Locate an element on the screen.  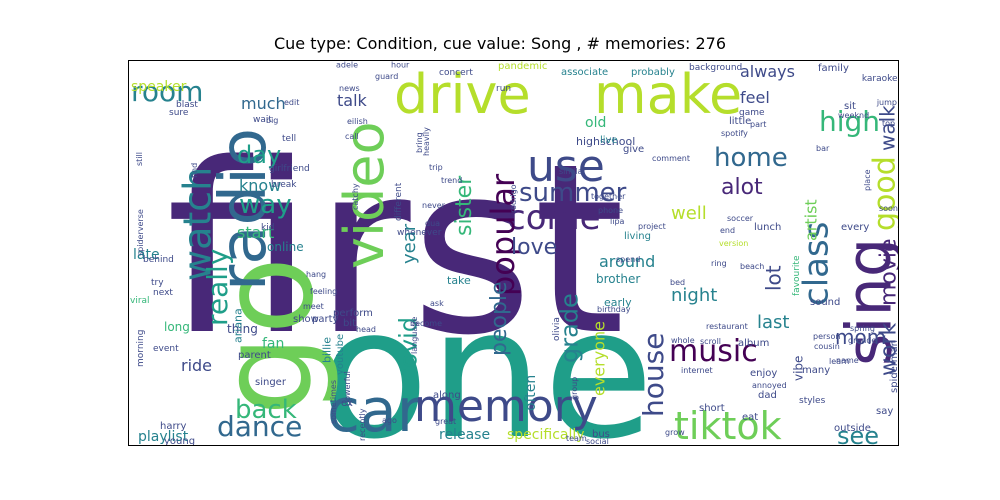
word-youtube: youtube is located at coordinates (340, 354).